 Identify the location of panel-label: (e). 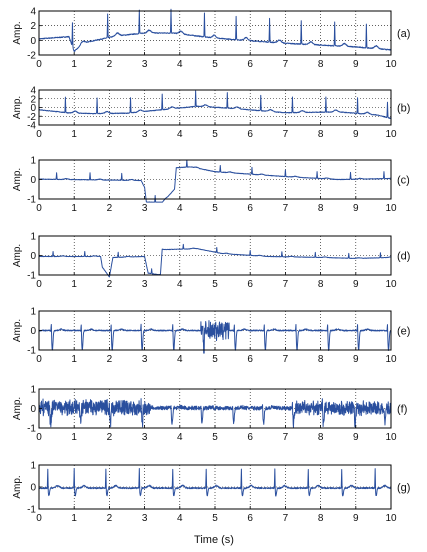
(403, 332).